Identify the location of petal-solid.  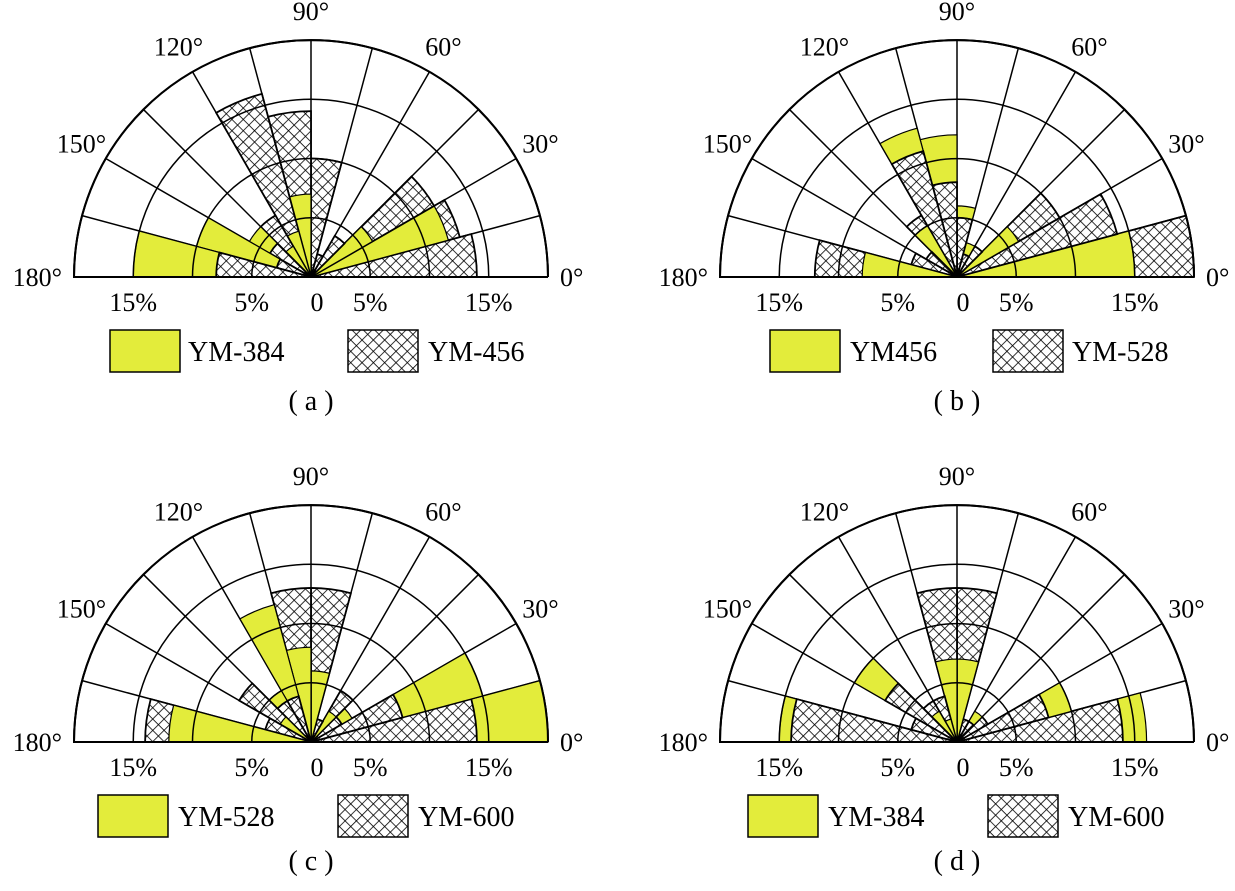
(323, 726).